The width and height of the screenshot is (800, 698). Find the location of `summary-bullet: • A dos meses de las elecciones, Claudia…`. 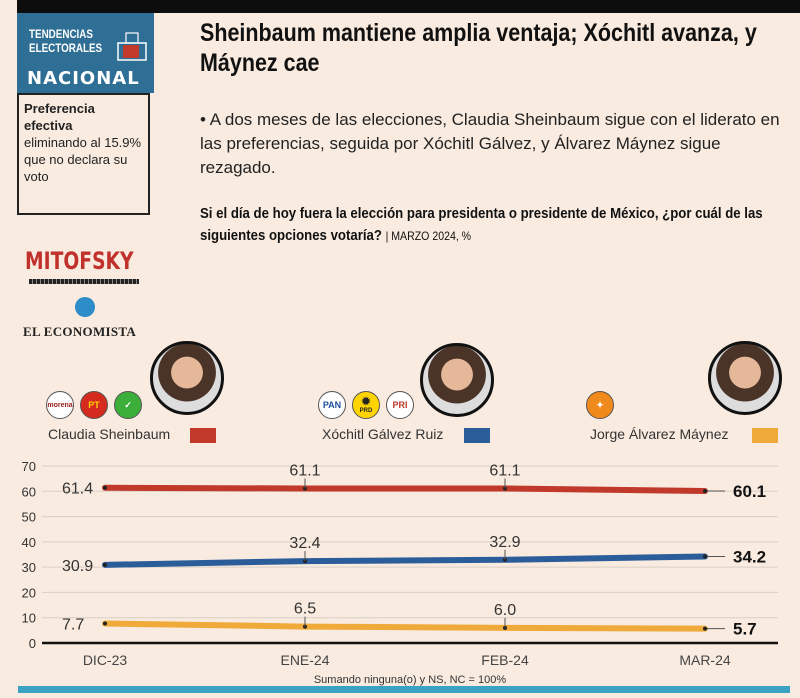

summary-bullet: • A dos meses de las elecciones, Claudia… is located at coordinates (490, 143).